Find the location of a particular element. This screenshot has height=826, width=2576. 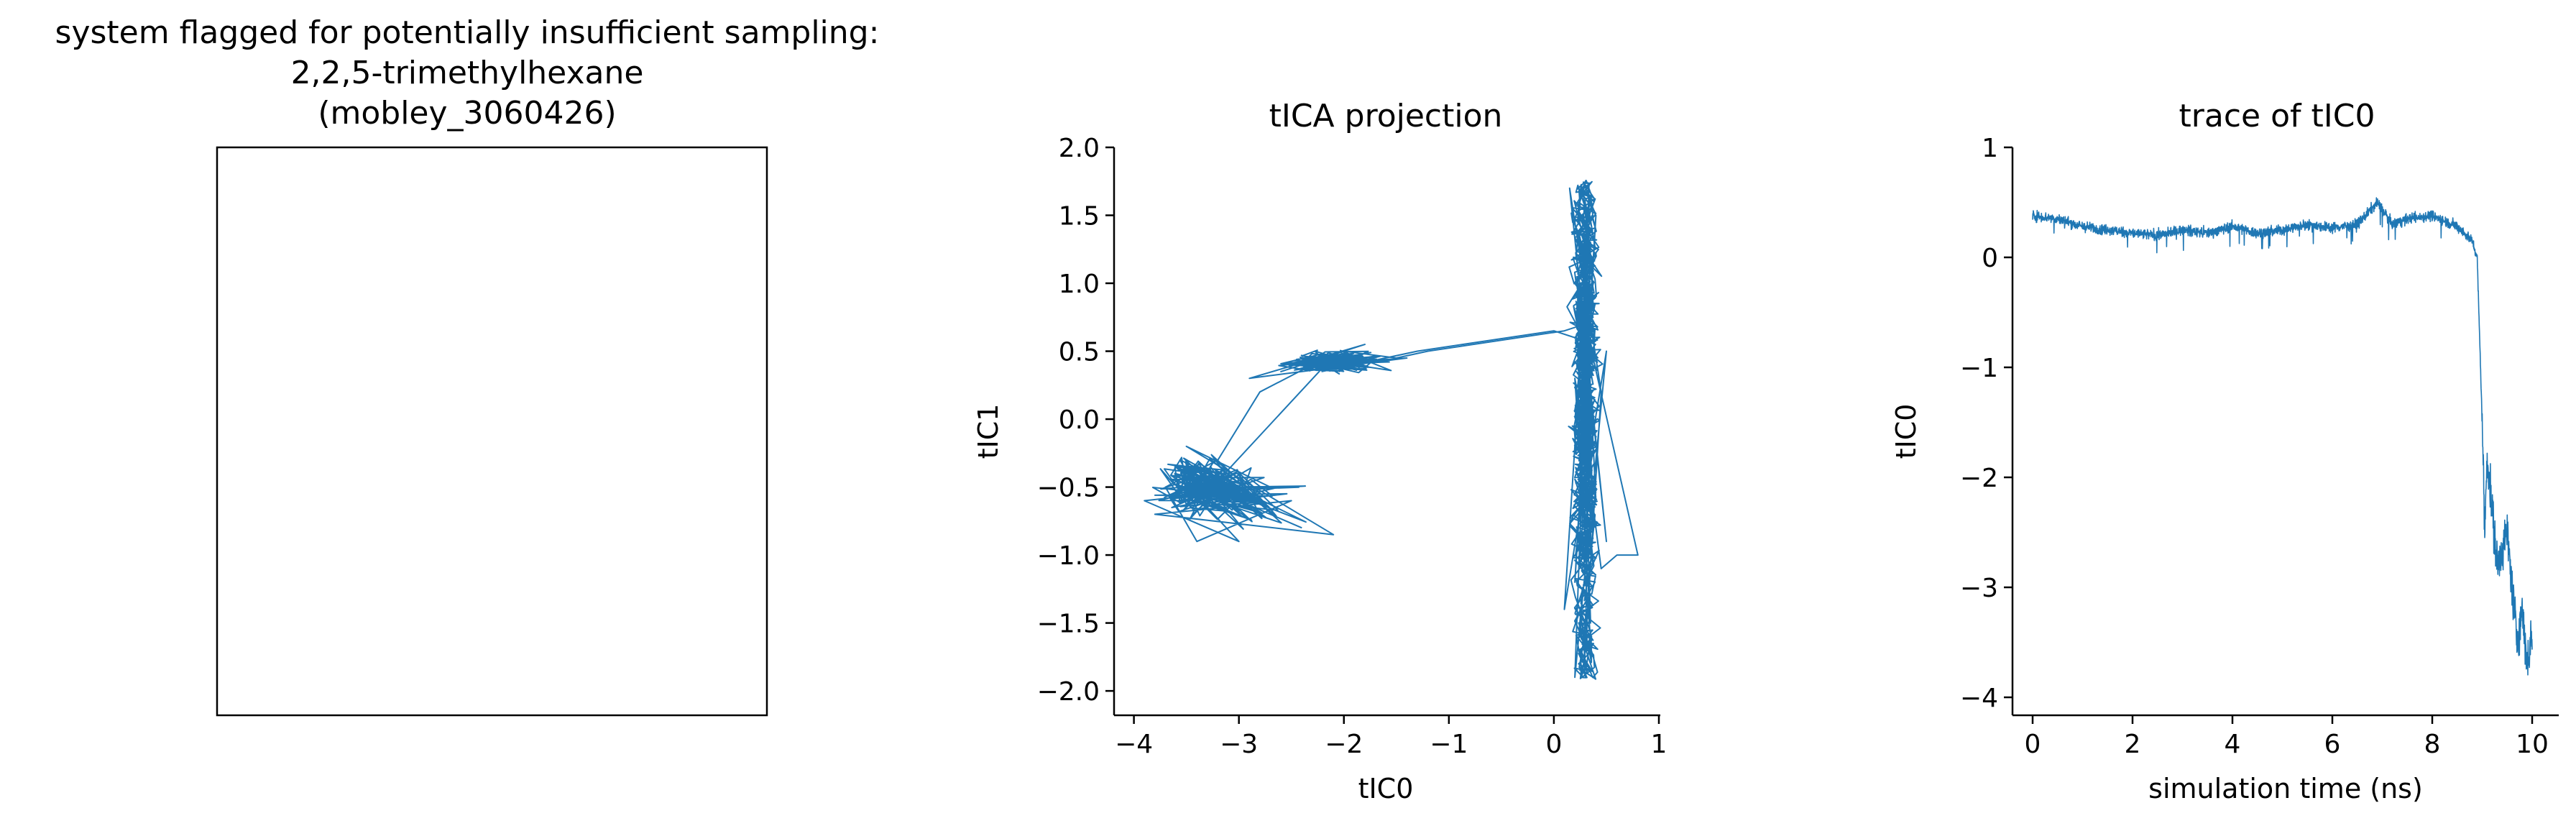

x-tick-label: −3 is located at coordinates (1239, 744).